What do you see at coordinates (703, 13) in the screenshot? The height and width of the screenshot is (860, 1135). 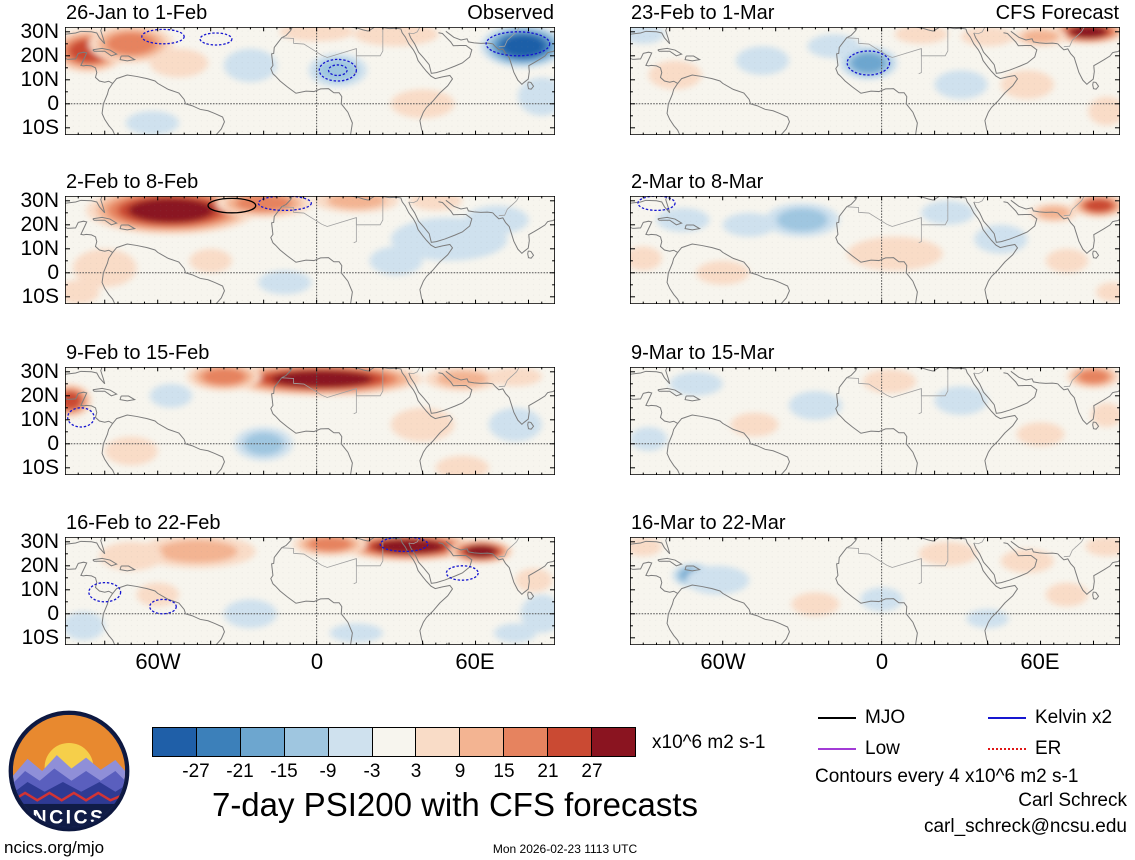 I see `panel-title: 23-Feb to 1-Mar` at bounding box center [703, 13].